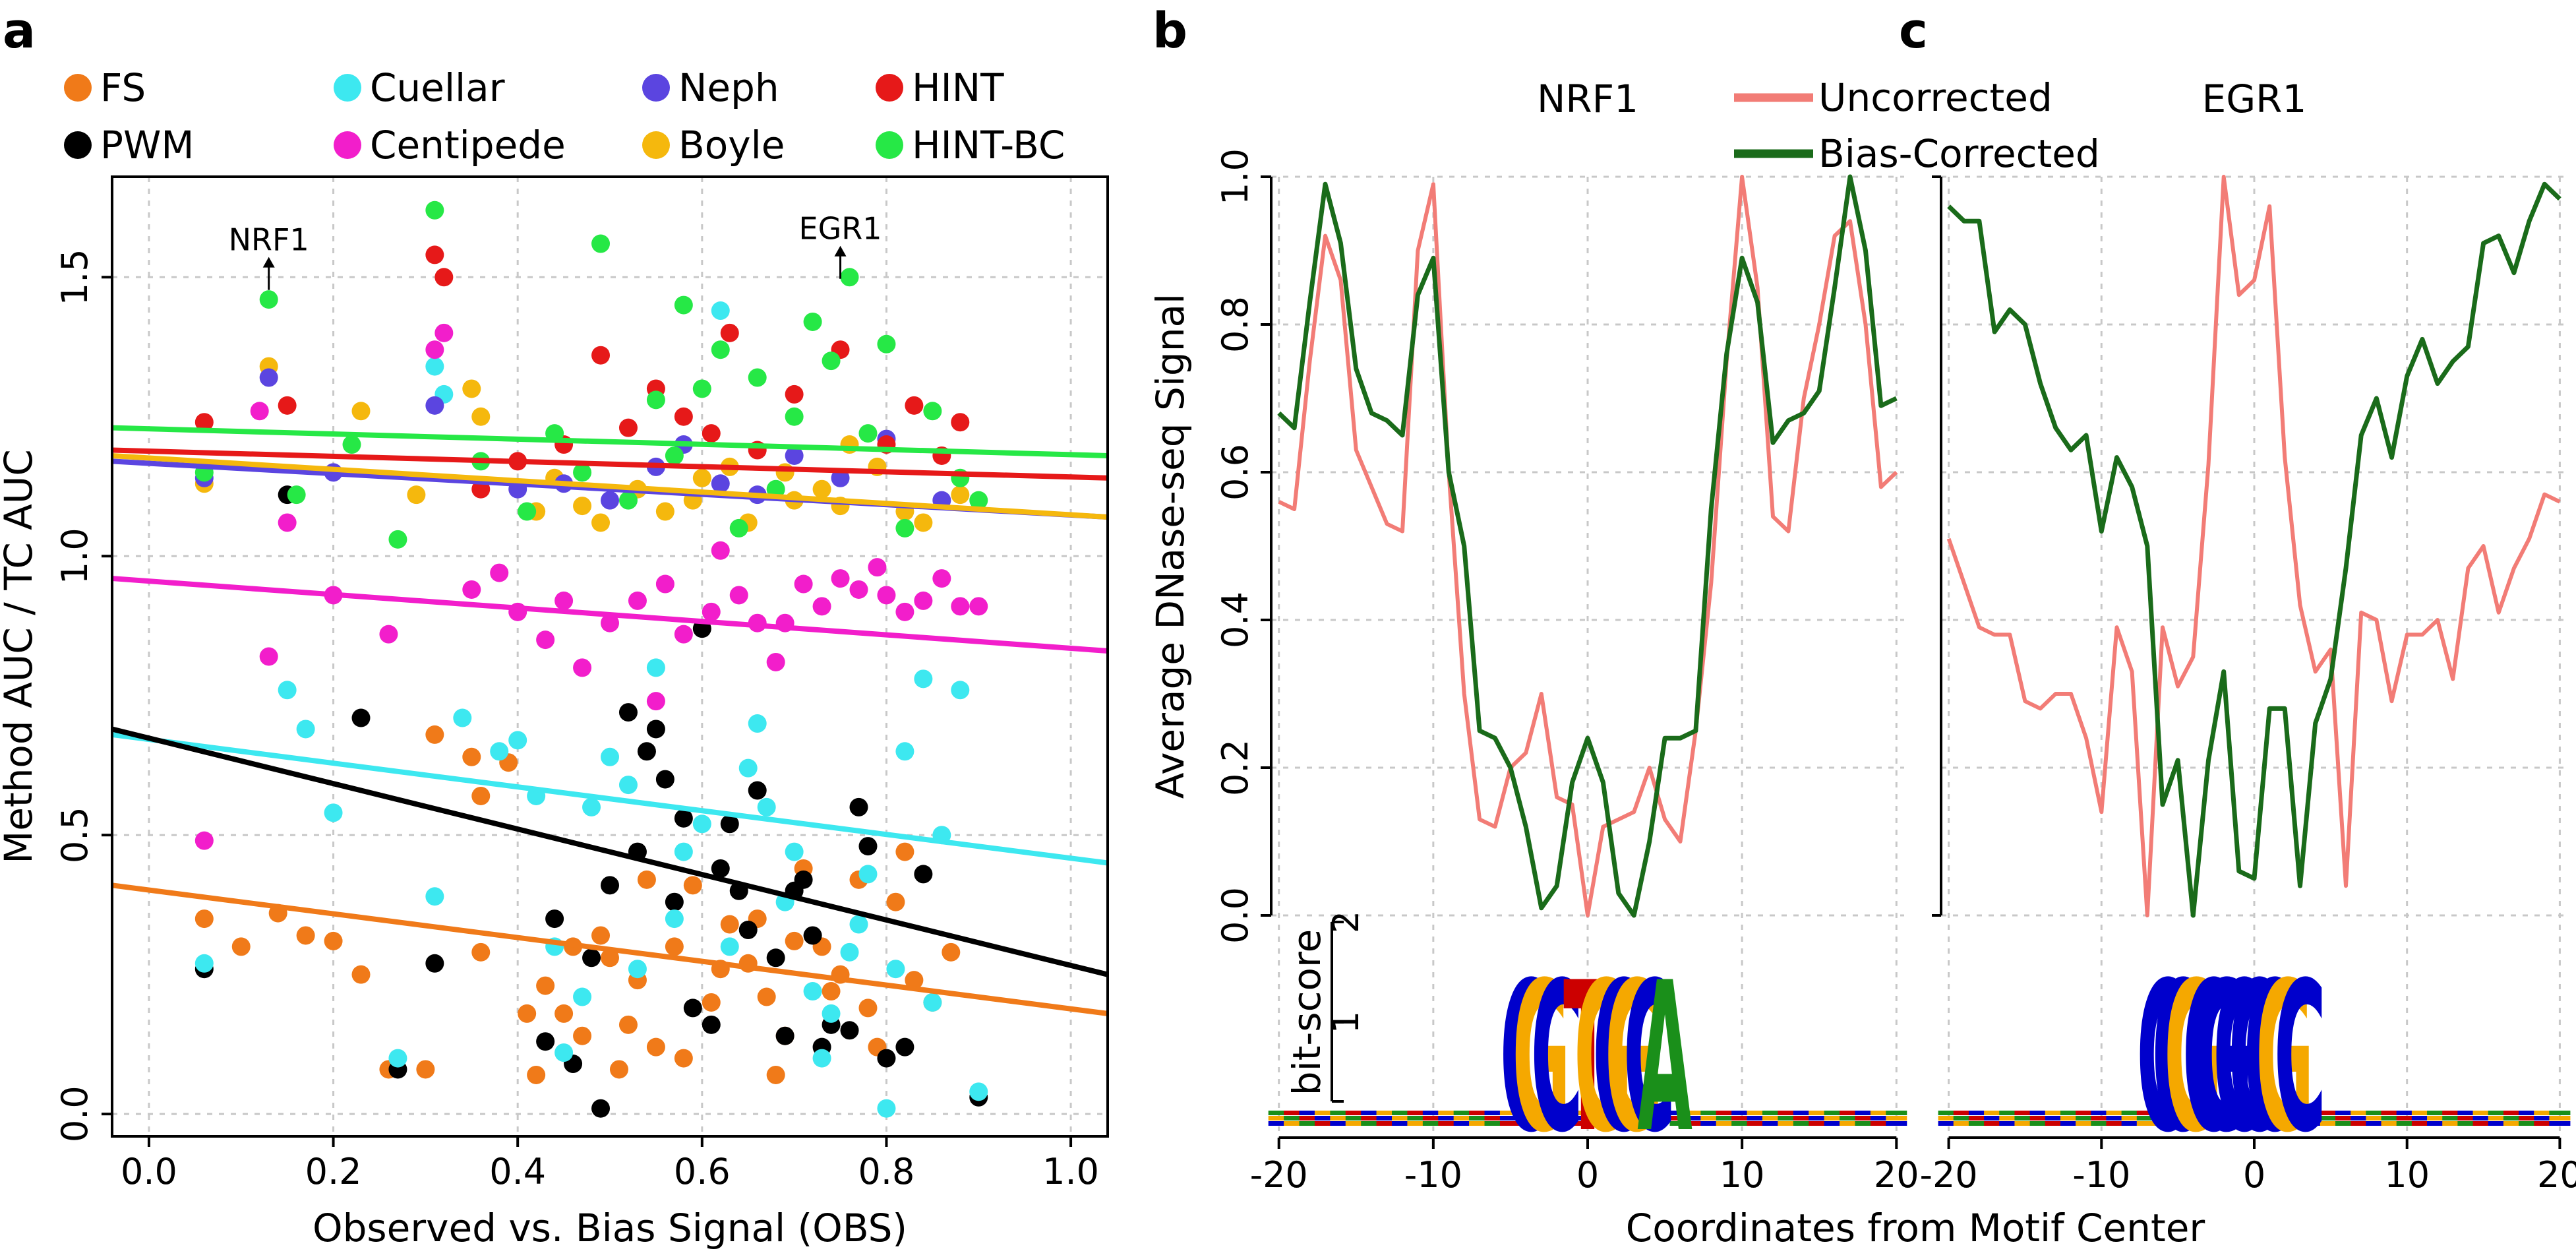  Describe the element at coordinates (1279, 1175) in the screenshot. I see `x-tick-label: -20` at that location.